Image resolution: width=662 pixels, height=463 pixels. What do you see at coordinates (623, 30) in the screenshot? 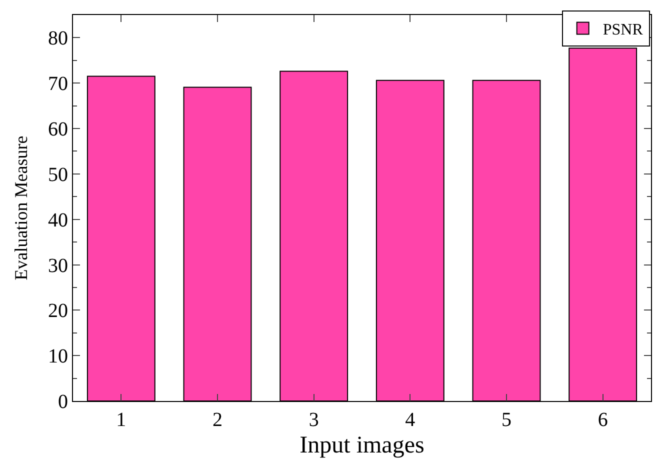
I see `legend-label: PSNR` at bounding box center [623, 30].